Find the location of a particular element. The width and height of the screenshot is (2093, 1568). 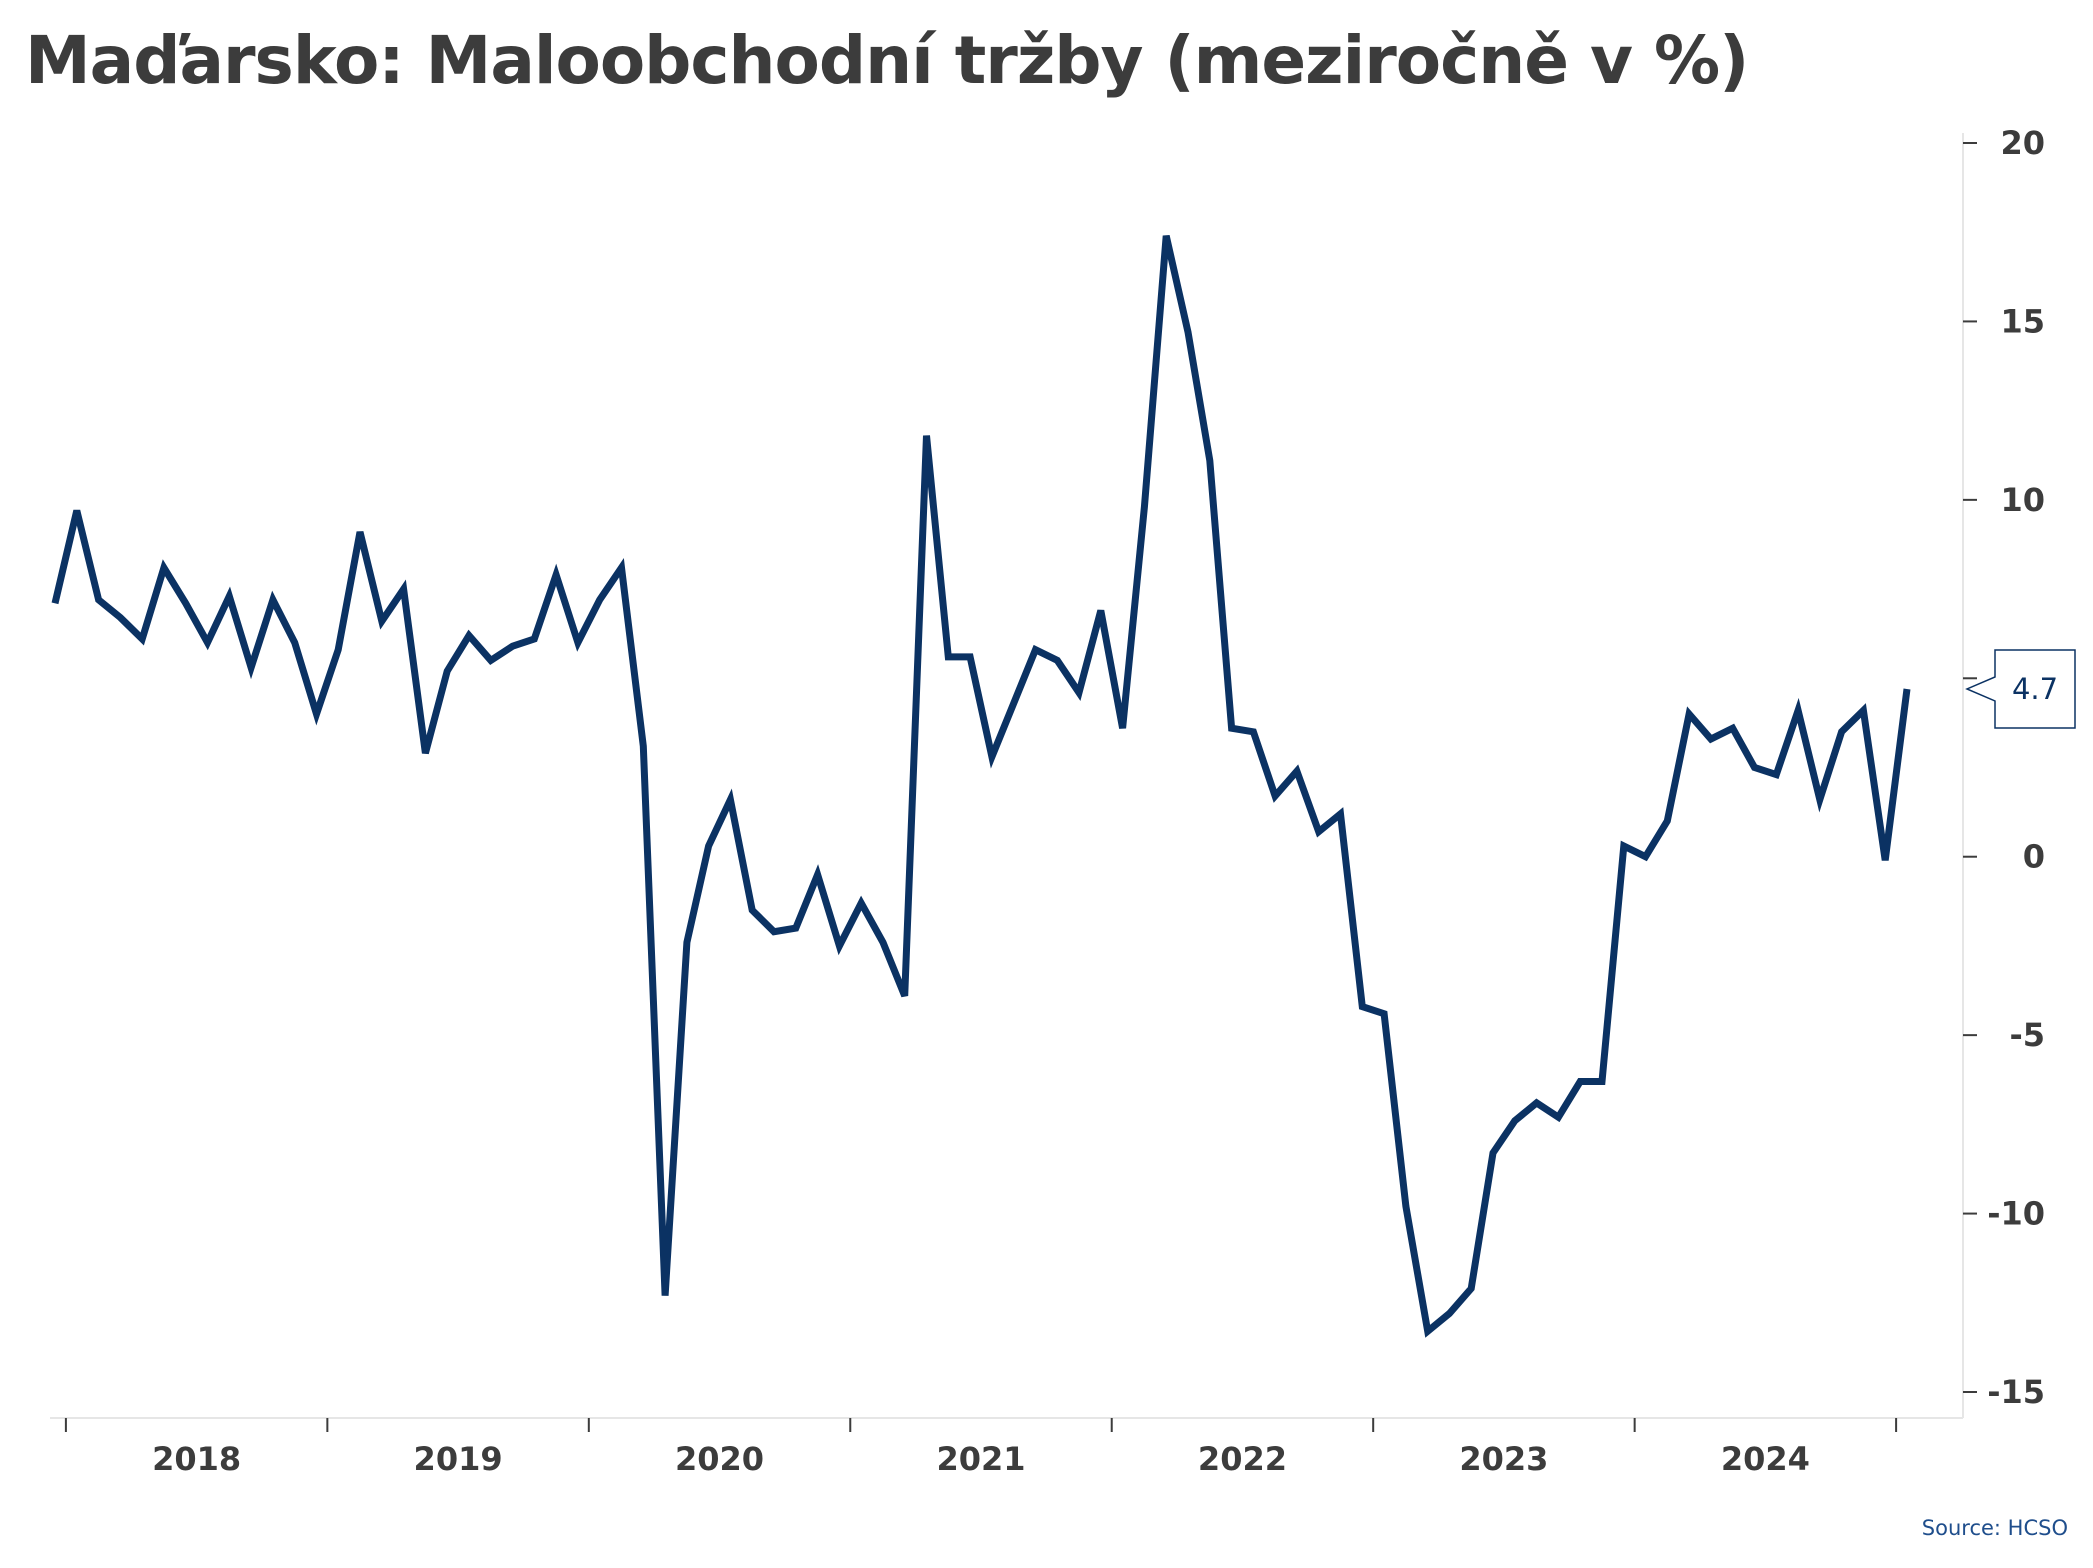

x-tick-label: 2023 is located at coordinates (1503, 1459).